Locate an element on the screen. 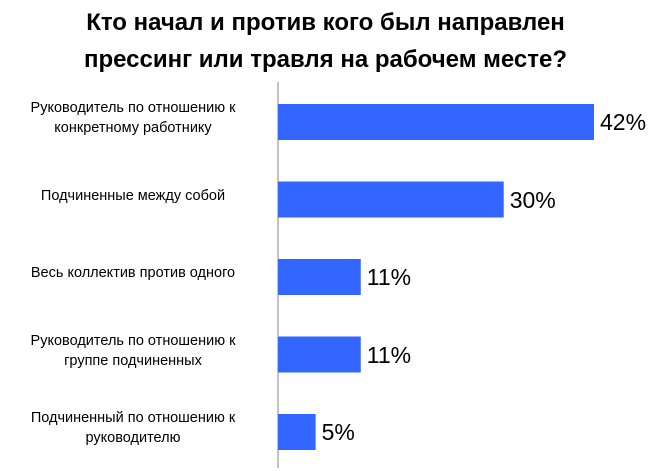 This screenshot has width=651, height=471. category-label-5: Подчиненный по отношению к руководителю is located at coordinates (133, 428).